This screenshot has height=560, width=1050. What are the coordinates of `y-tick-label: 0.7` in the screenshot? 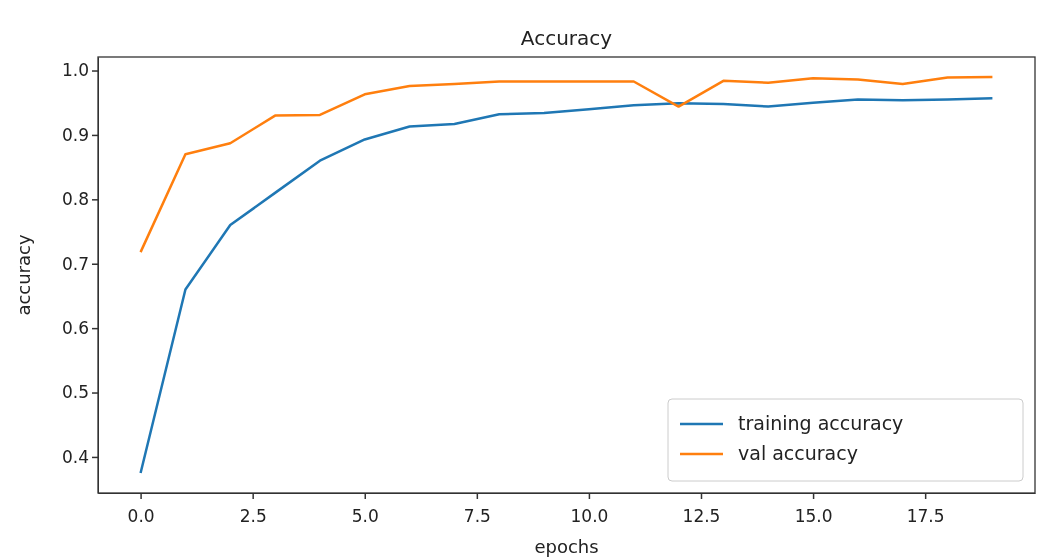 It's located at (75, 263).